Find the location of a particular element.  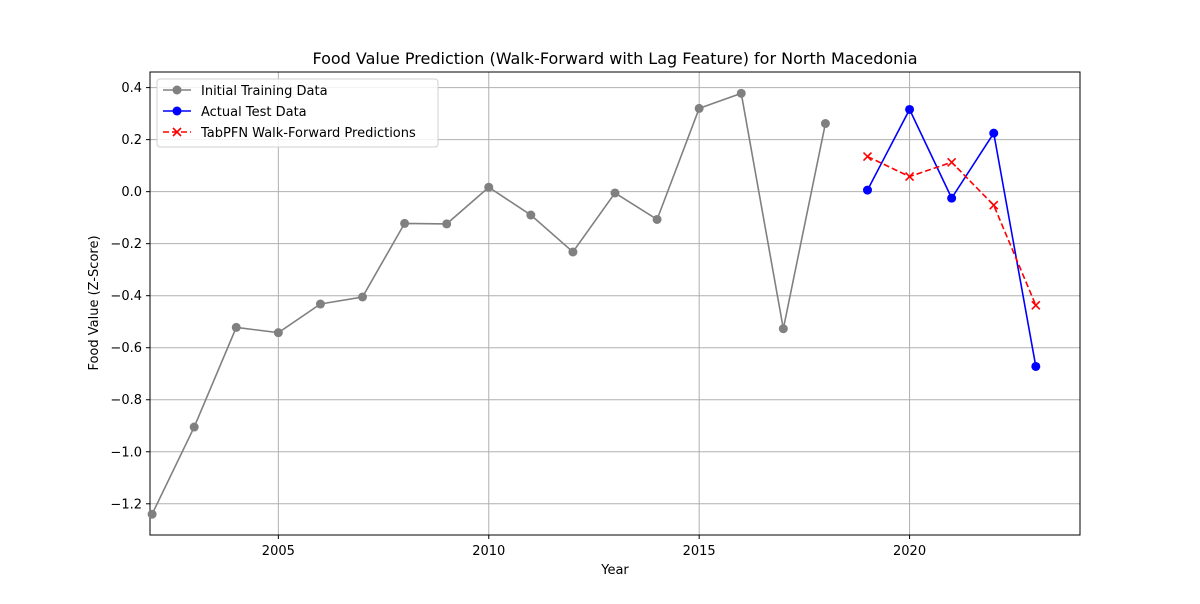

y-tick-label: −0.4 is located at coordinates (126, 296).